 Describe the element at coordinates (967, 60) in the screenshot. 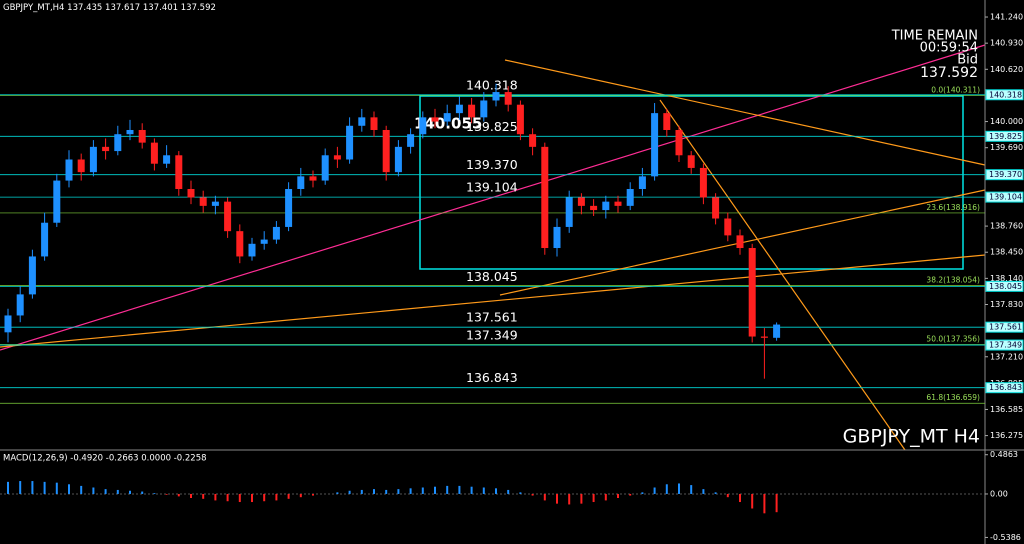

I see `bid-label: Bid` at that location.